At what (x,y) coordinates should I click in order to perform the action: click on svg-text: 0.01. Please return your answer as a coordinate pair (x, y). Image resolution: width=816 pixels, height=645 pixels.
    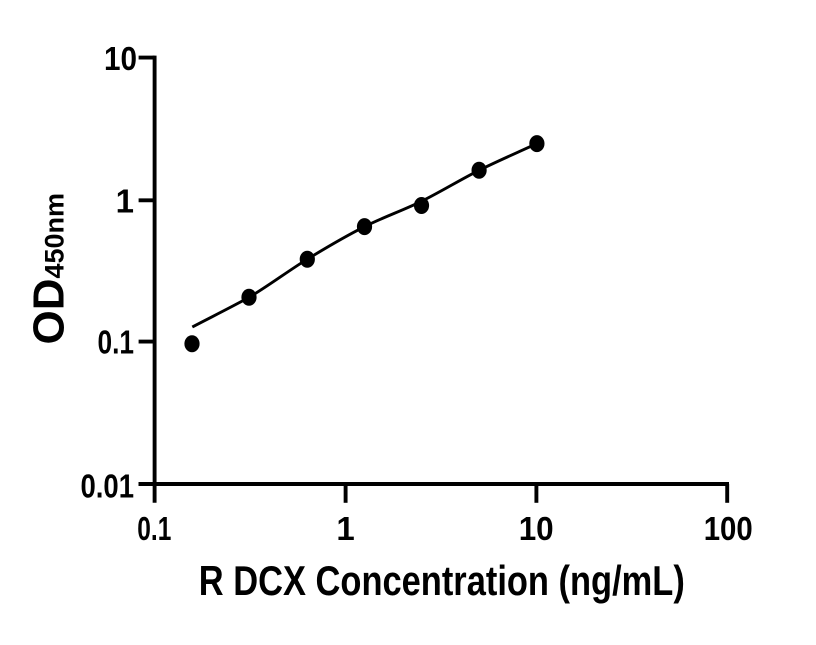
    Looking at the image, I should click on (108, 486).